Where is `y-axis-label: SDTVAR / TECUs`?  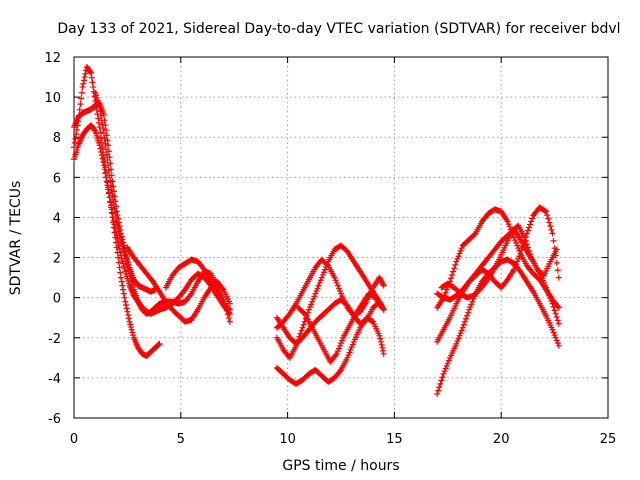 y-axis-label: SDTVAR / TECUs is located at coordinates (16, 238).